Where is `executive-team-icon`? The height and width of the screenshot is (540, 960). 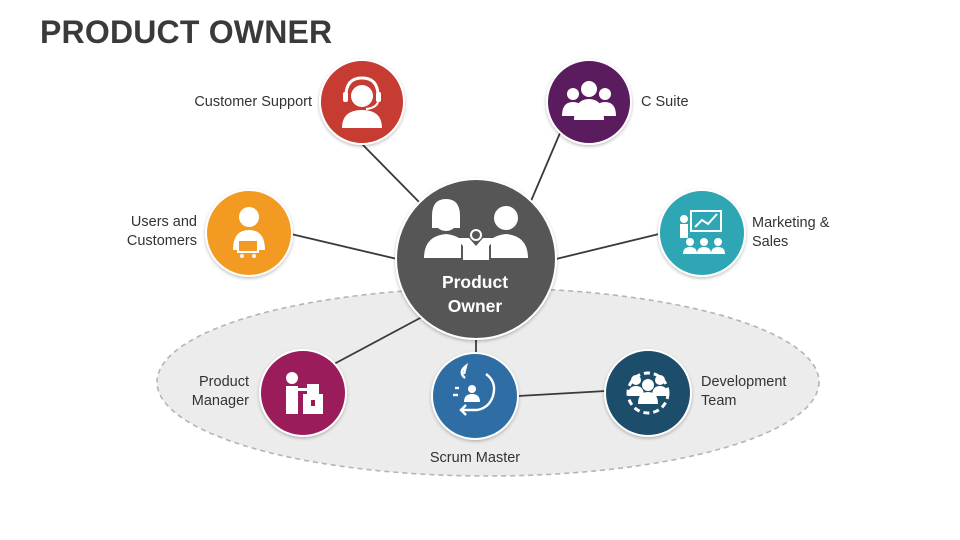 executive-team-icon is located at coordinates (589, 100).